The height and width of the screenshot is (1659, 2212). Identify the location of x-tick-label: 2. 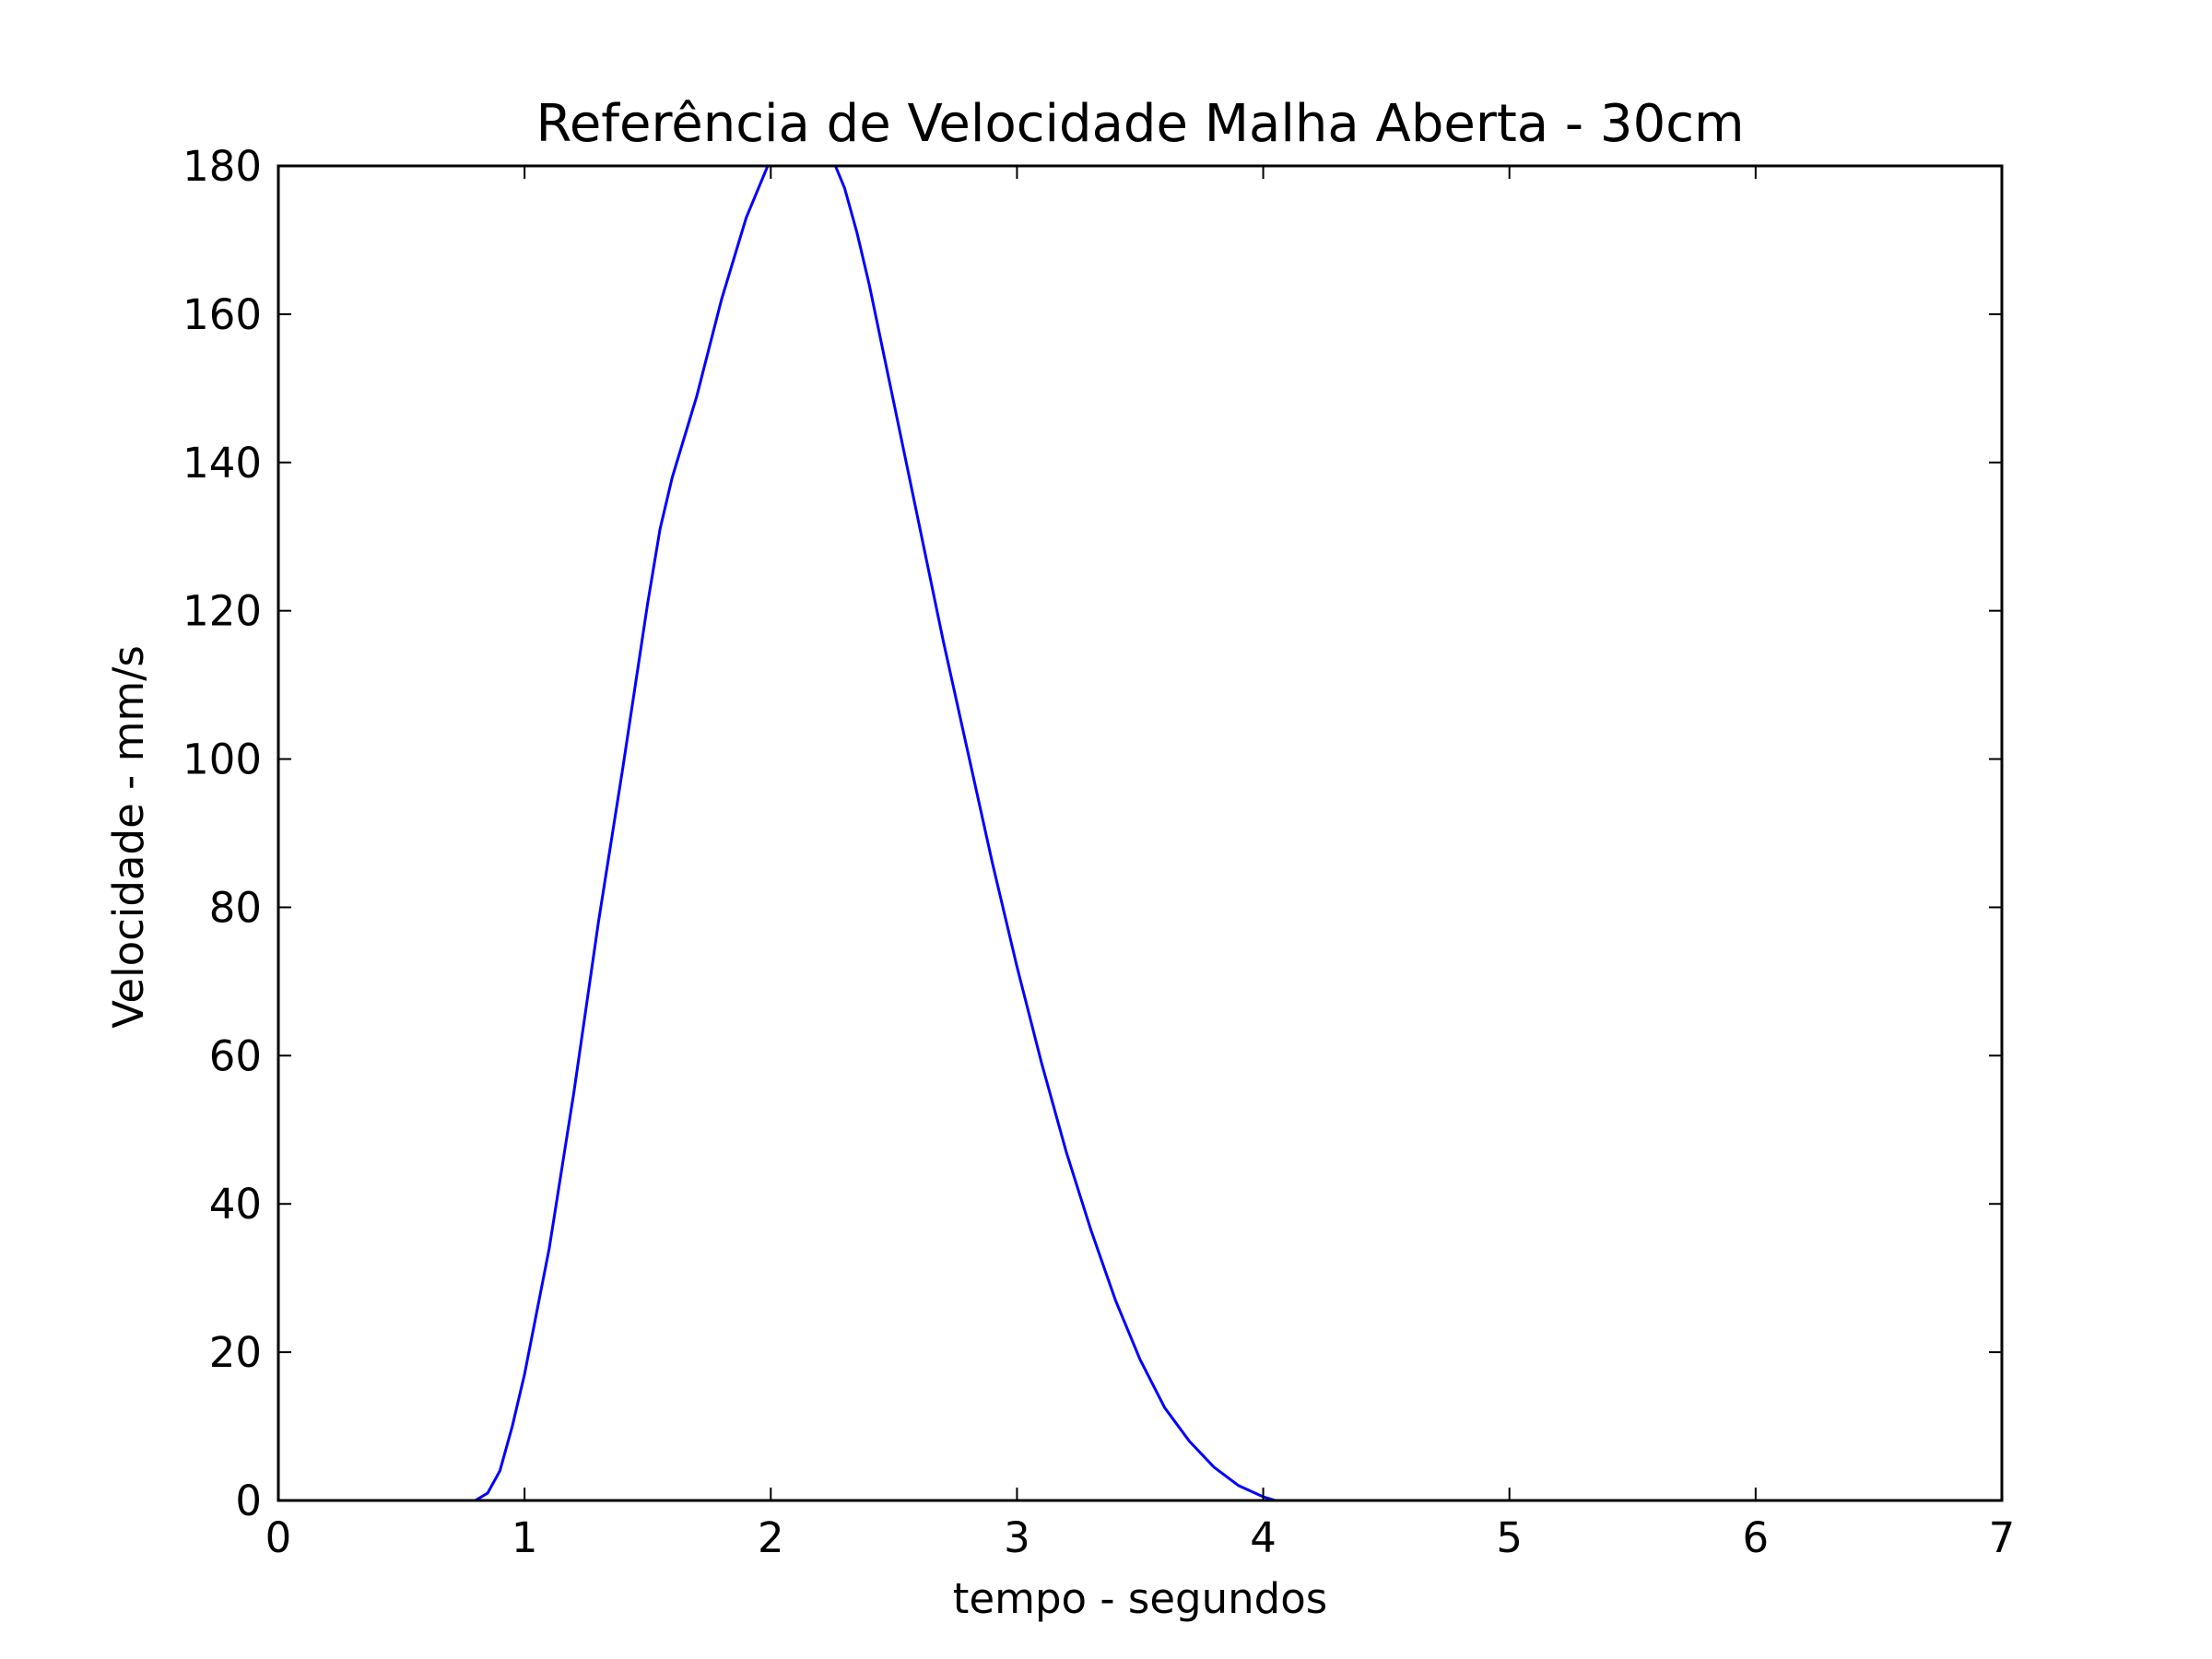
(771, 1537).